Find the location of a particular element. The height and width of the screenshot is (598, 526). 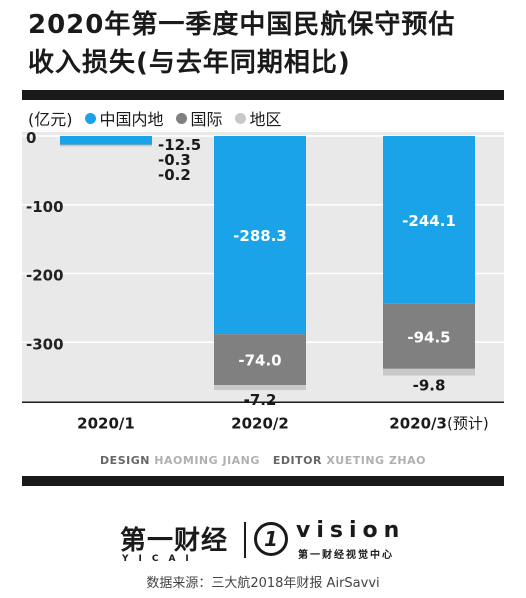

legend: (亿元) 中国内地 国际 地区 is located at coordinates (155, 118).